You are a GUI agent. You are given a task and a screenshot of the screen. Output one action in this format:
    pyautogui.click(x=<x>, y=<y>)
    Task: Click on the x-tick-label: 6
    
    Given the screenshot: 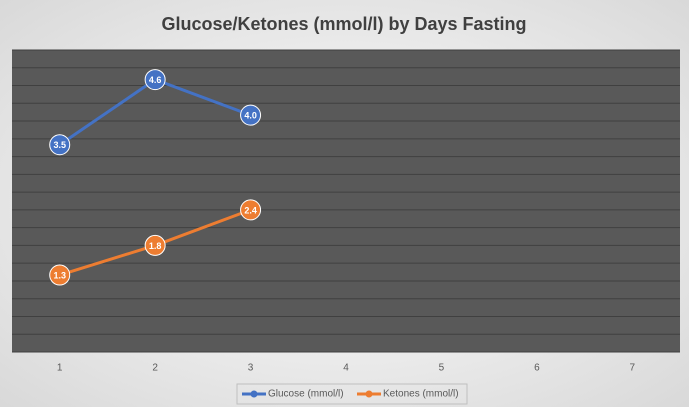 What is the action you would take?
    pyautogui.click(x=537, y=368)
    